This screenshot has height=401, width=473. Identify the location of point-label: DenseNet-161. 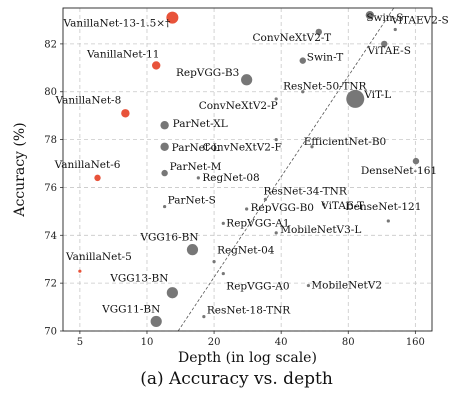
(399, 171).